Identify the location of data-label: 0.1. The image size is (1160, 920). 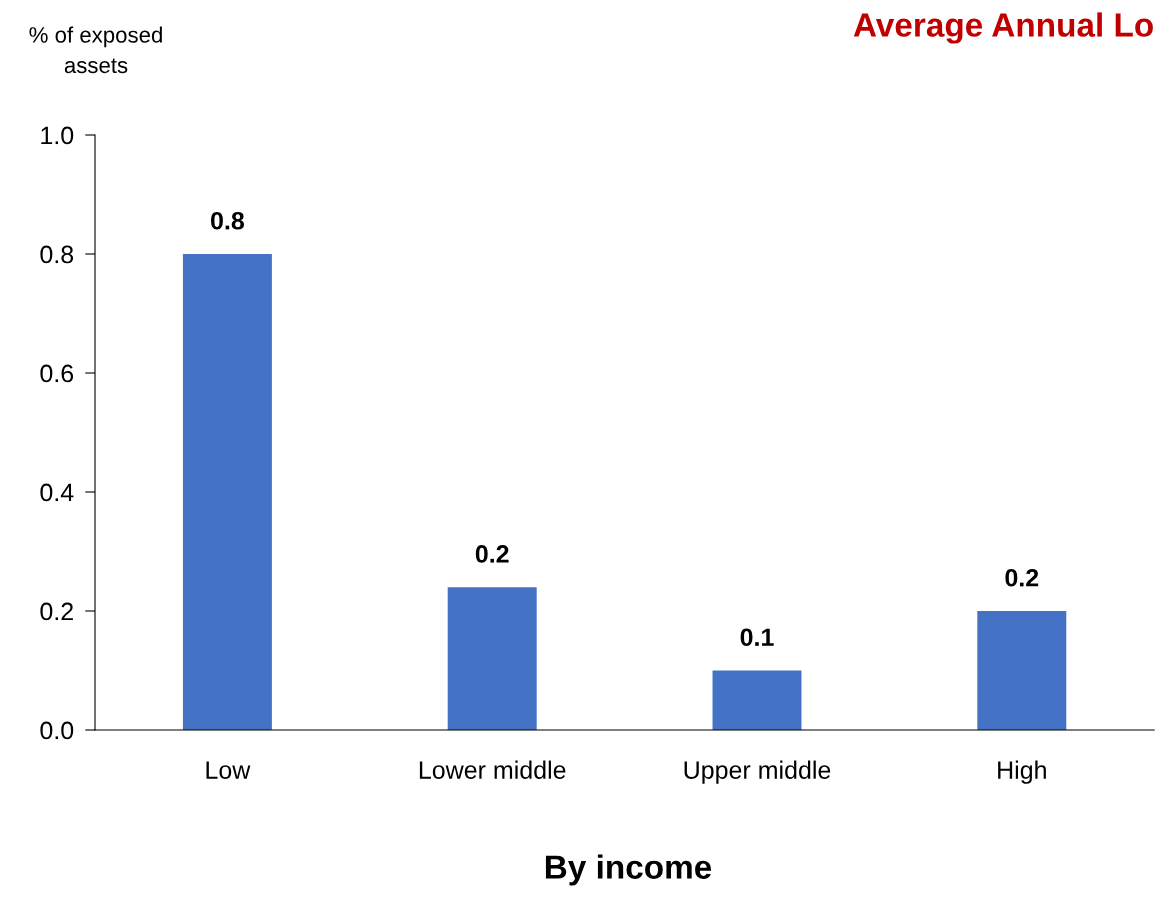
(757, 637).